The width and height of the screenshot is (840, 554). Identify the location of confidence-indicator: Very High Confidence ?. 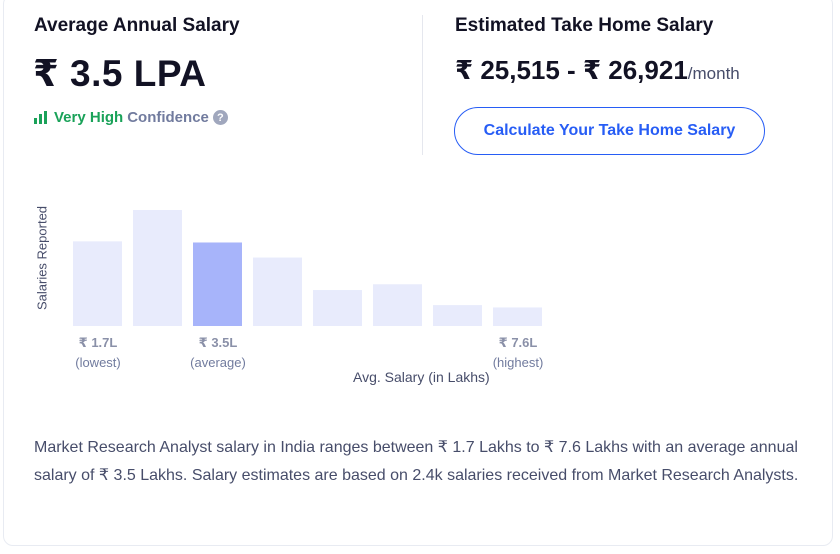
(131, 117).